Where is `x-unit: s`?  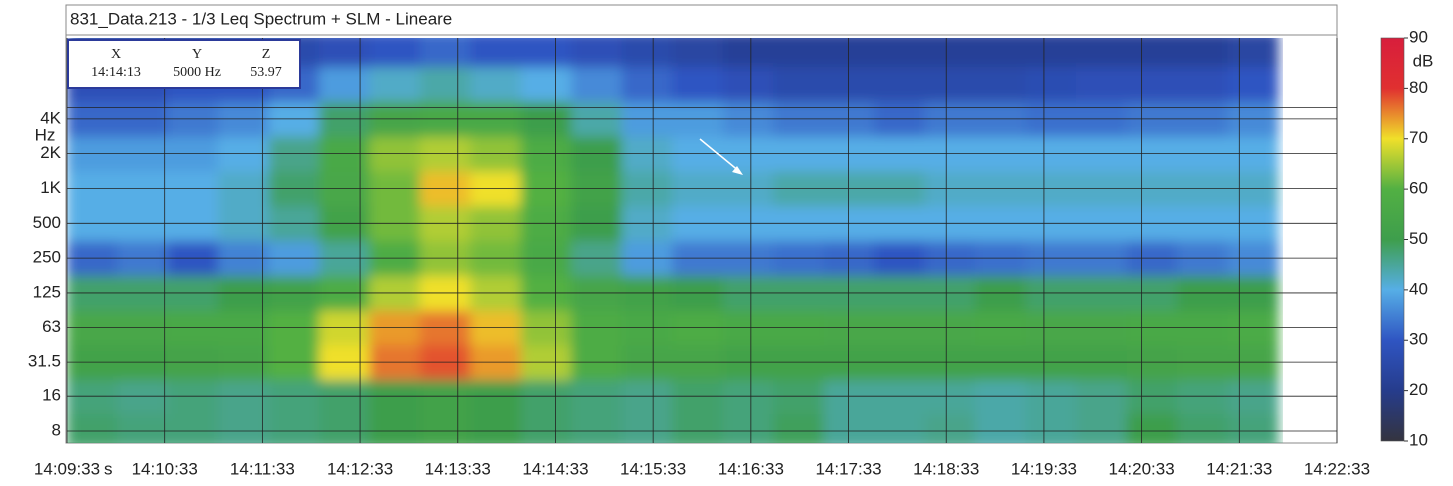 x-unit: s is located at coordinates (108, 468).